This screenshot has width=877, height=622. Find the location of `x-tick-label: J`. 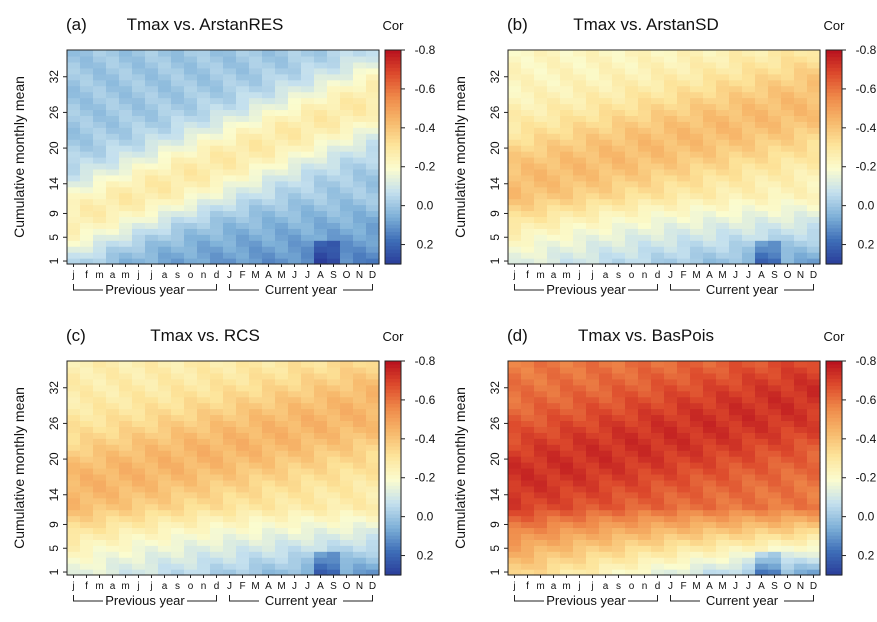

x-tick-label: J is located at coordinates (748, 275).